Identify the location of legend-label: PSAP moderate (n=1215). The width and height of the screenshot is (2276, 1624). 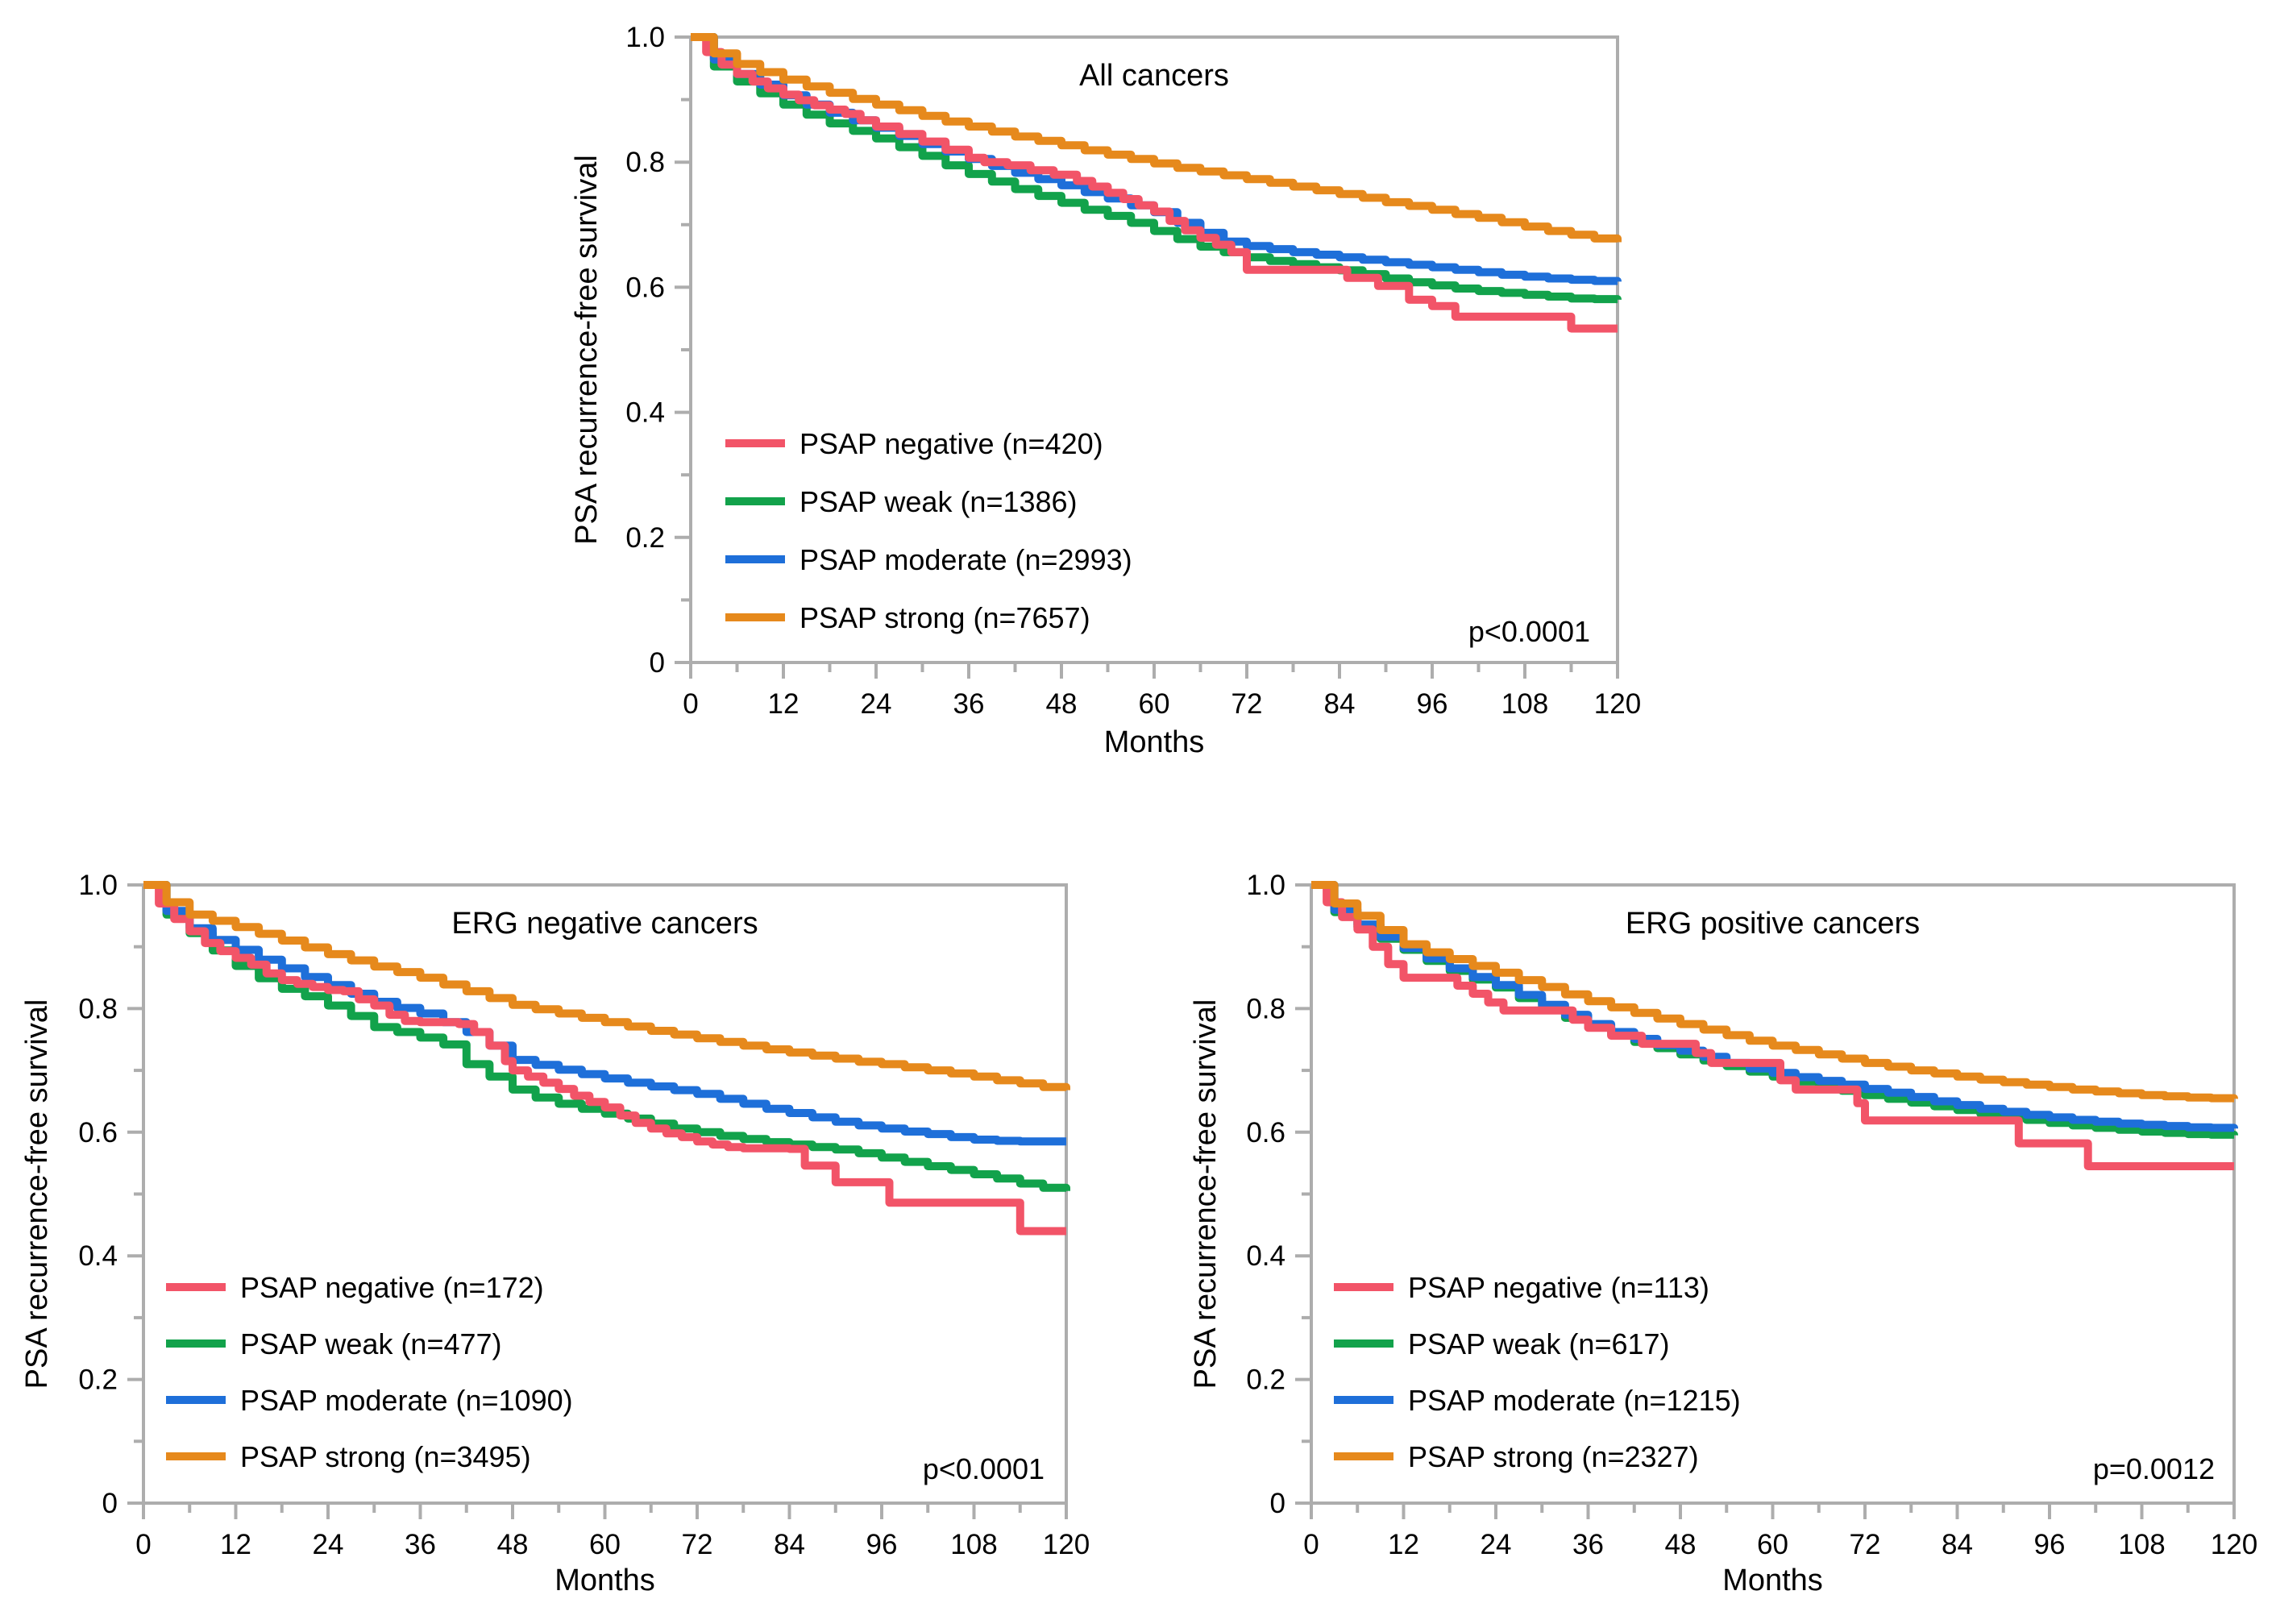
(1574, 1400).